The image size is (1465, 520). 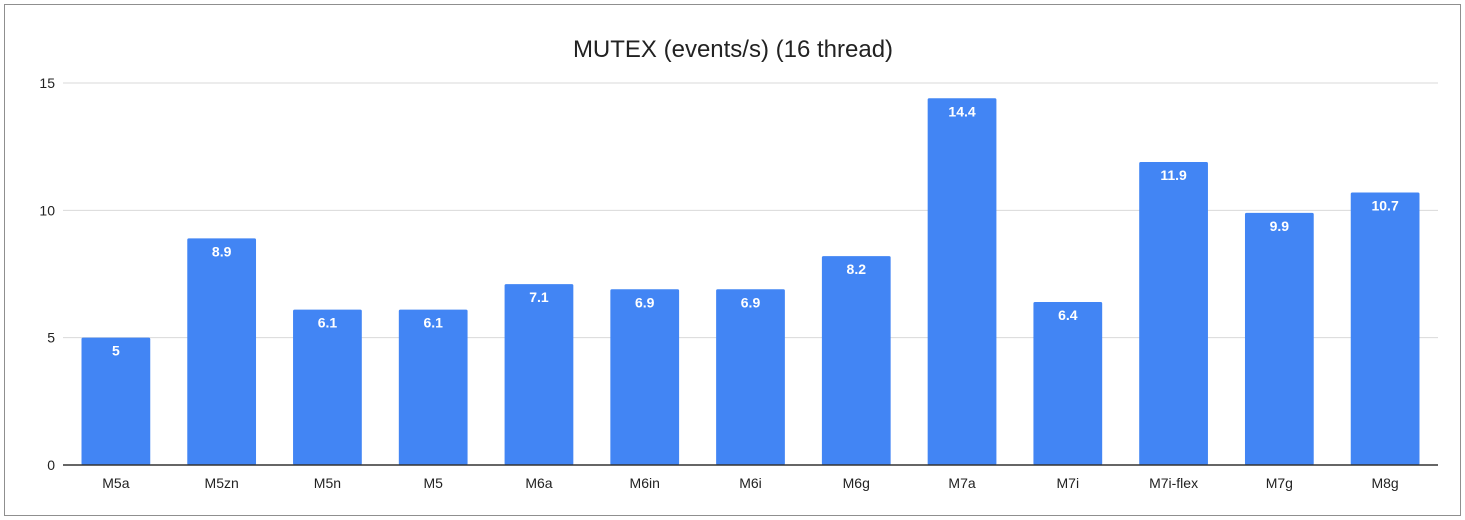 I want to click on x-tick-label: M8g, so click(x=1384, y=483).